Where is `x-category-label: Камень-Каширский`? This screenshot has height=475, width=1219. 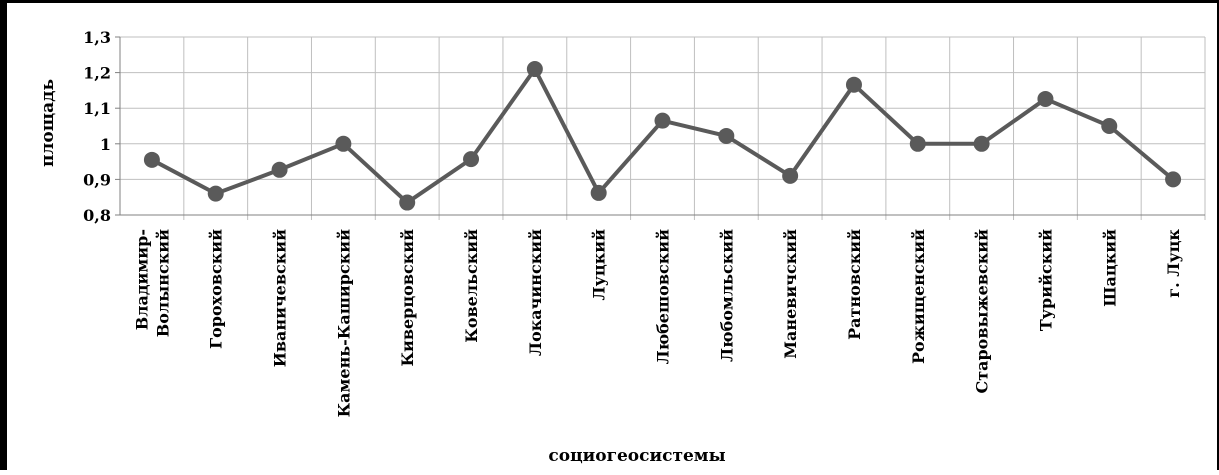 x-category-label: Камень-Каширский is located at coordinates (343, 323).